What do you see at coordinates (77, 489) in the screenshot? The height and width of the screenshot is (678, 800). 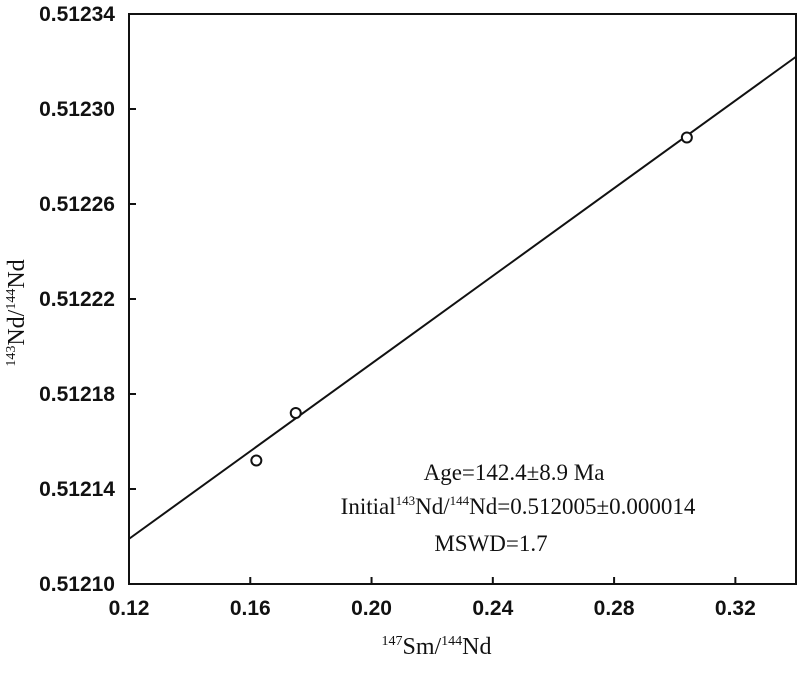 I see `y-tick-label-1: 0.51214` at bounding box center [77, 489].